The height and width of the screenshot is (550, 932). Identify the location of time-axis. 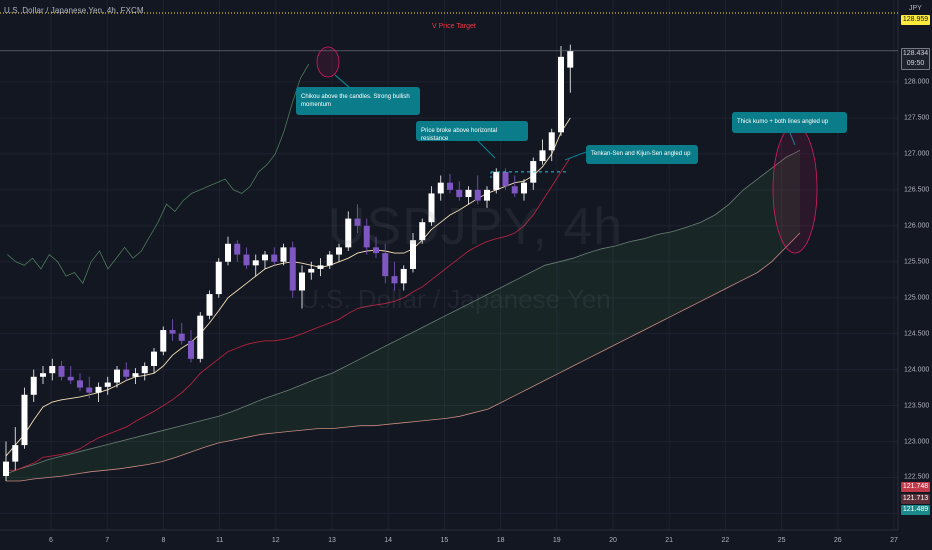
(449, 540).